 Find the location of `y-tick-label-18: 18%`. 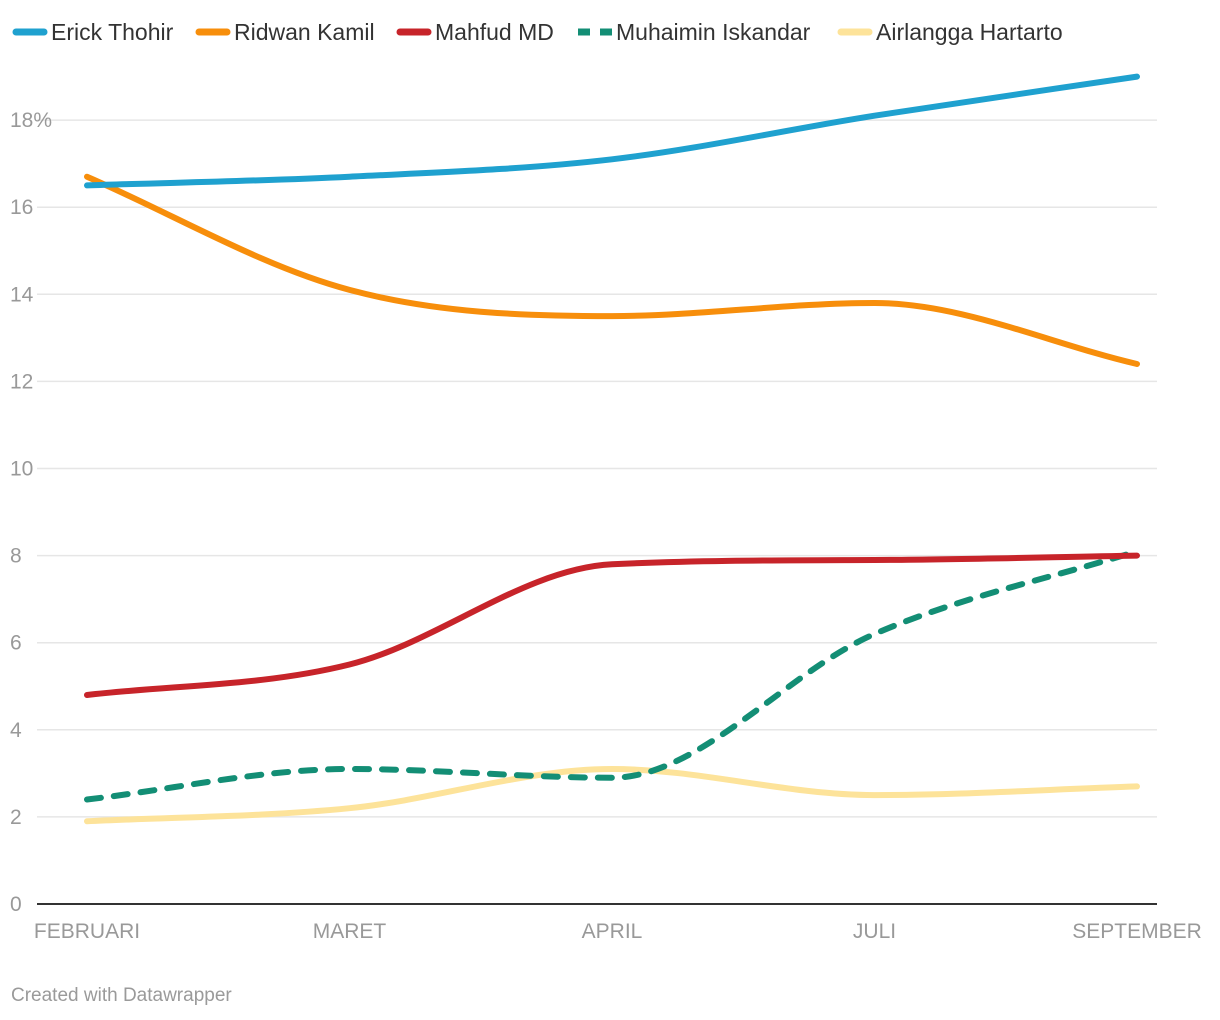

y-tick-label-18: 18% is located at coordinates (31, 120).